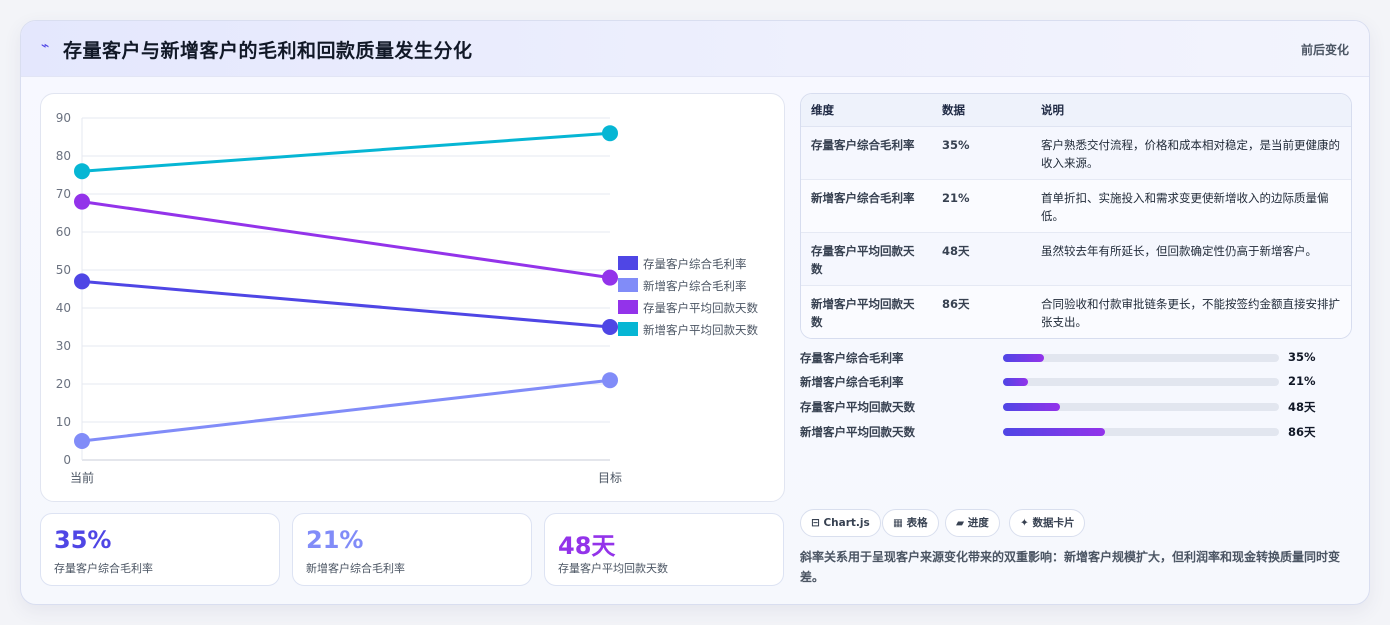 This screenshot has height=625, width=1390. Describe the element at coordinates (664, 549) in the screenshot. I see `kpi-card: 48天 存量客户平均回款天数` at that location.